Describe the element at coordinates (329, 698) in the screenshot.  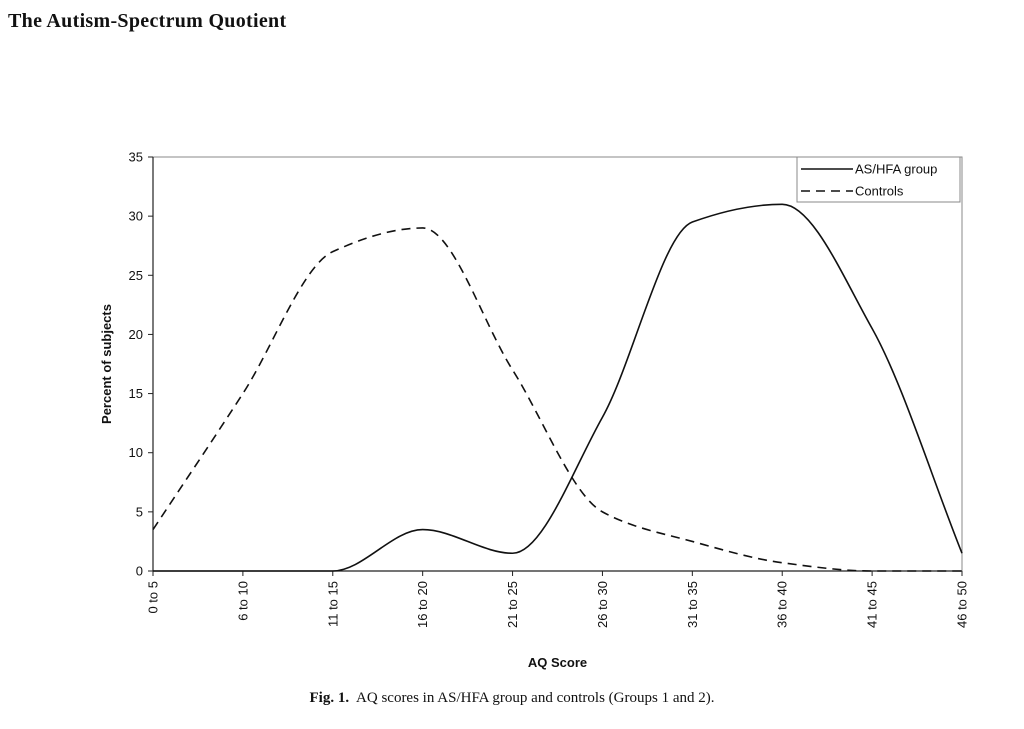
I see `figure-label: Fig. 1.` at that location.